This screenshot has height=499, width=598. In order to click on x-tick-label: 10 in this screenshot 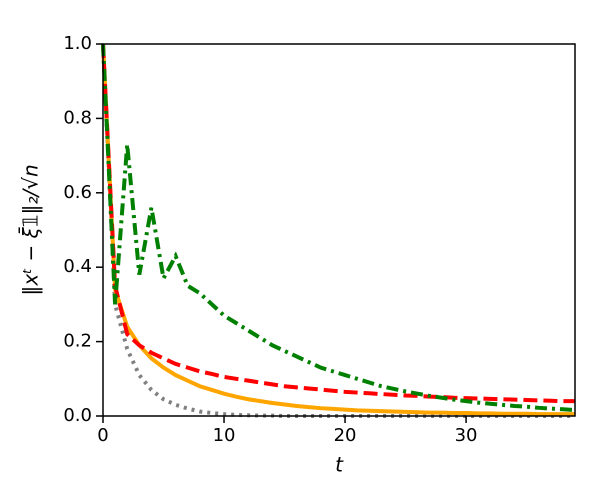, I will do `click(224, 435)`.